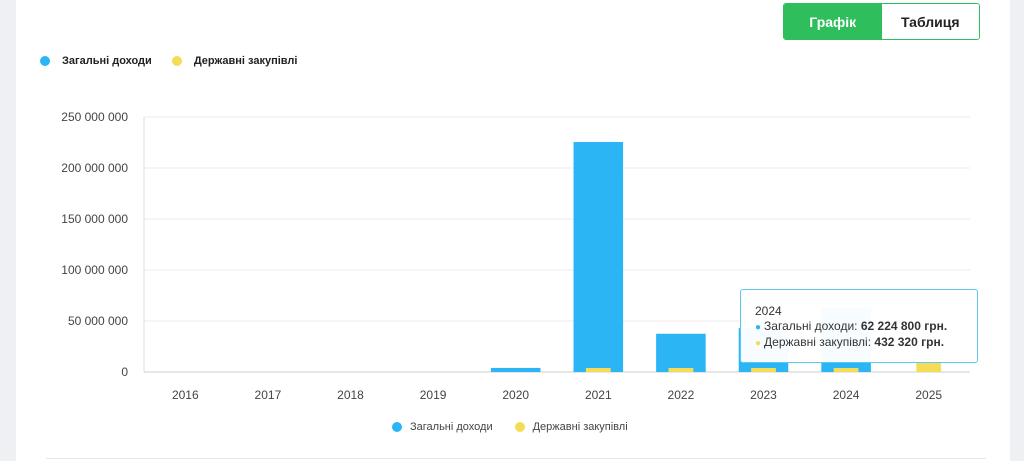 The width and height of the screenshot is (1024, 461). What do you see at coordinates (846, 395) in the screenshot?
I see `x-tick-label: 2024` at bounding box center [846, 395].